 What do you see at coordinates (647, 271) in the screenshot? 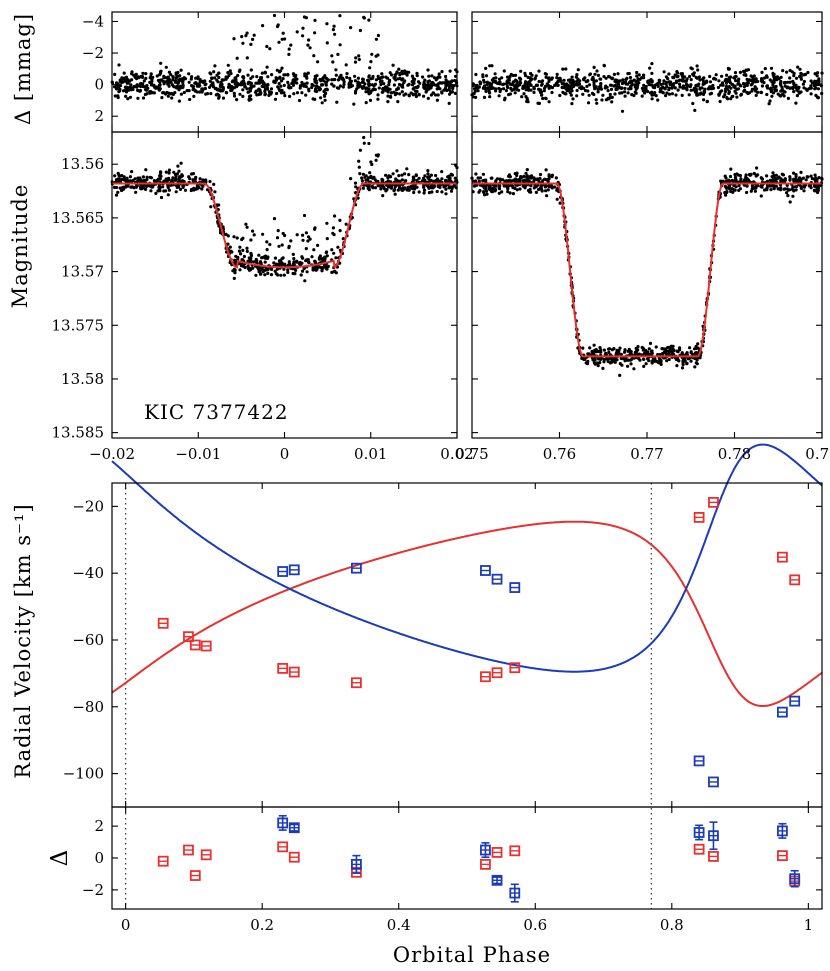
I see `secondary-eclipse-dots` at bounding box center [647, 271].